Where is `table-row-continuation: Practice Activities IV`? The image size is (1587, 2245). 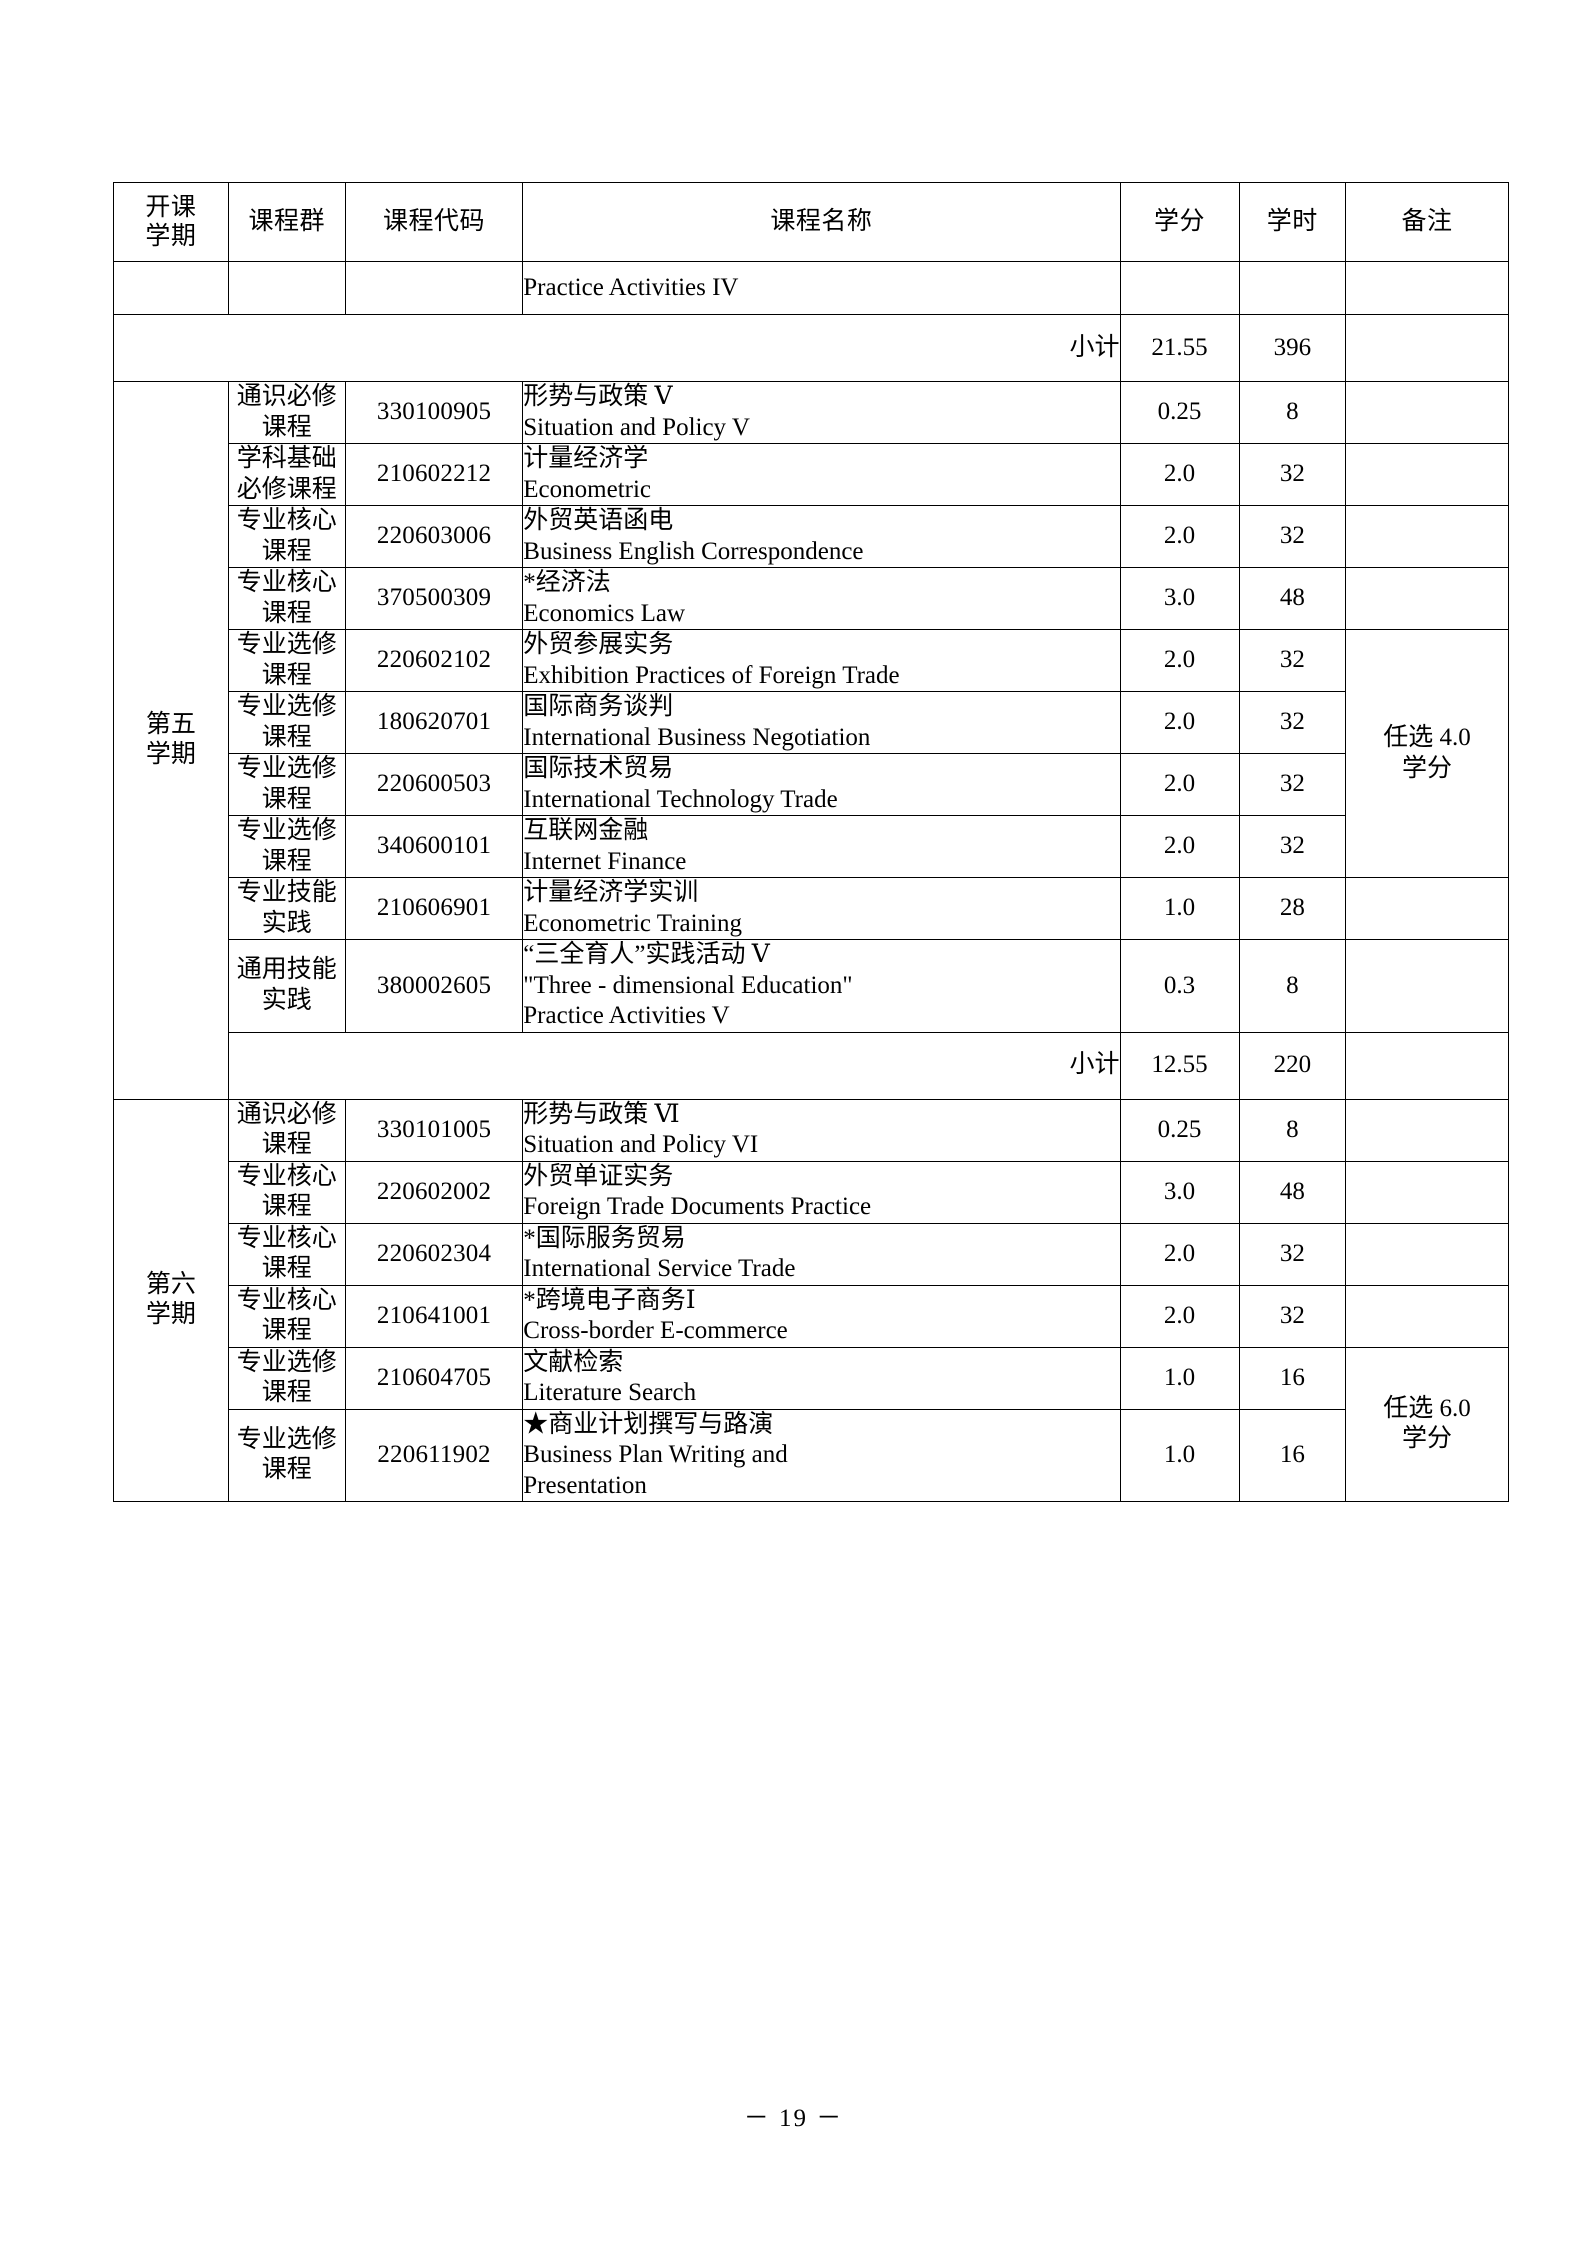 table-row-continuation: Practice Activities IV is located at coordinates (811, 288).